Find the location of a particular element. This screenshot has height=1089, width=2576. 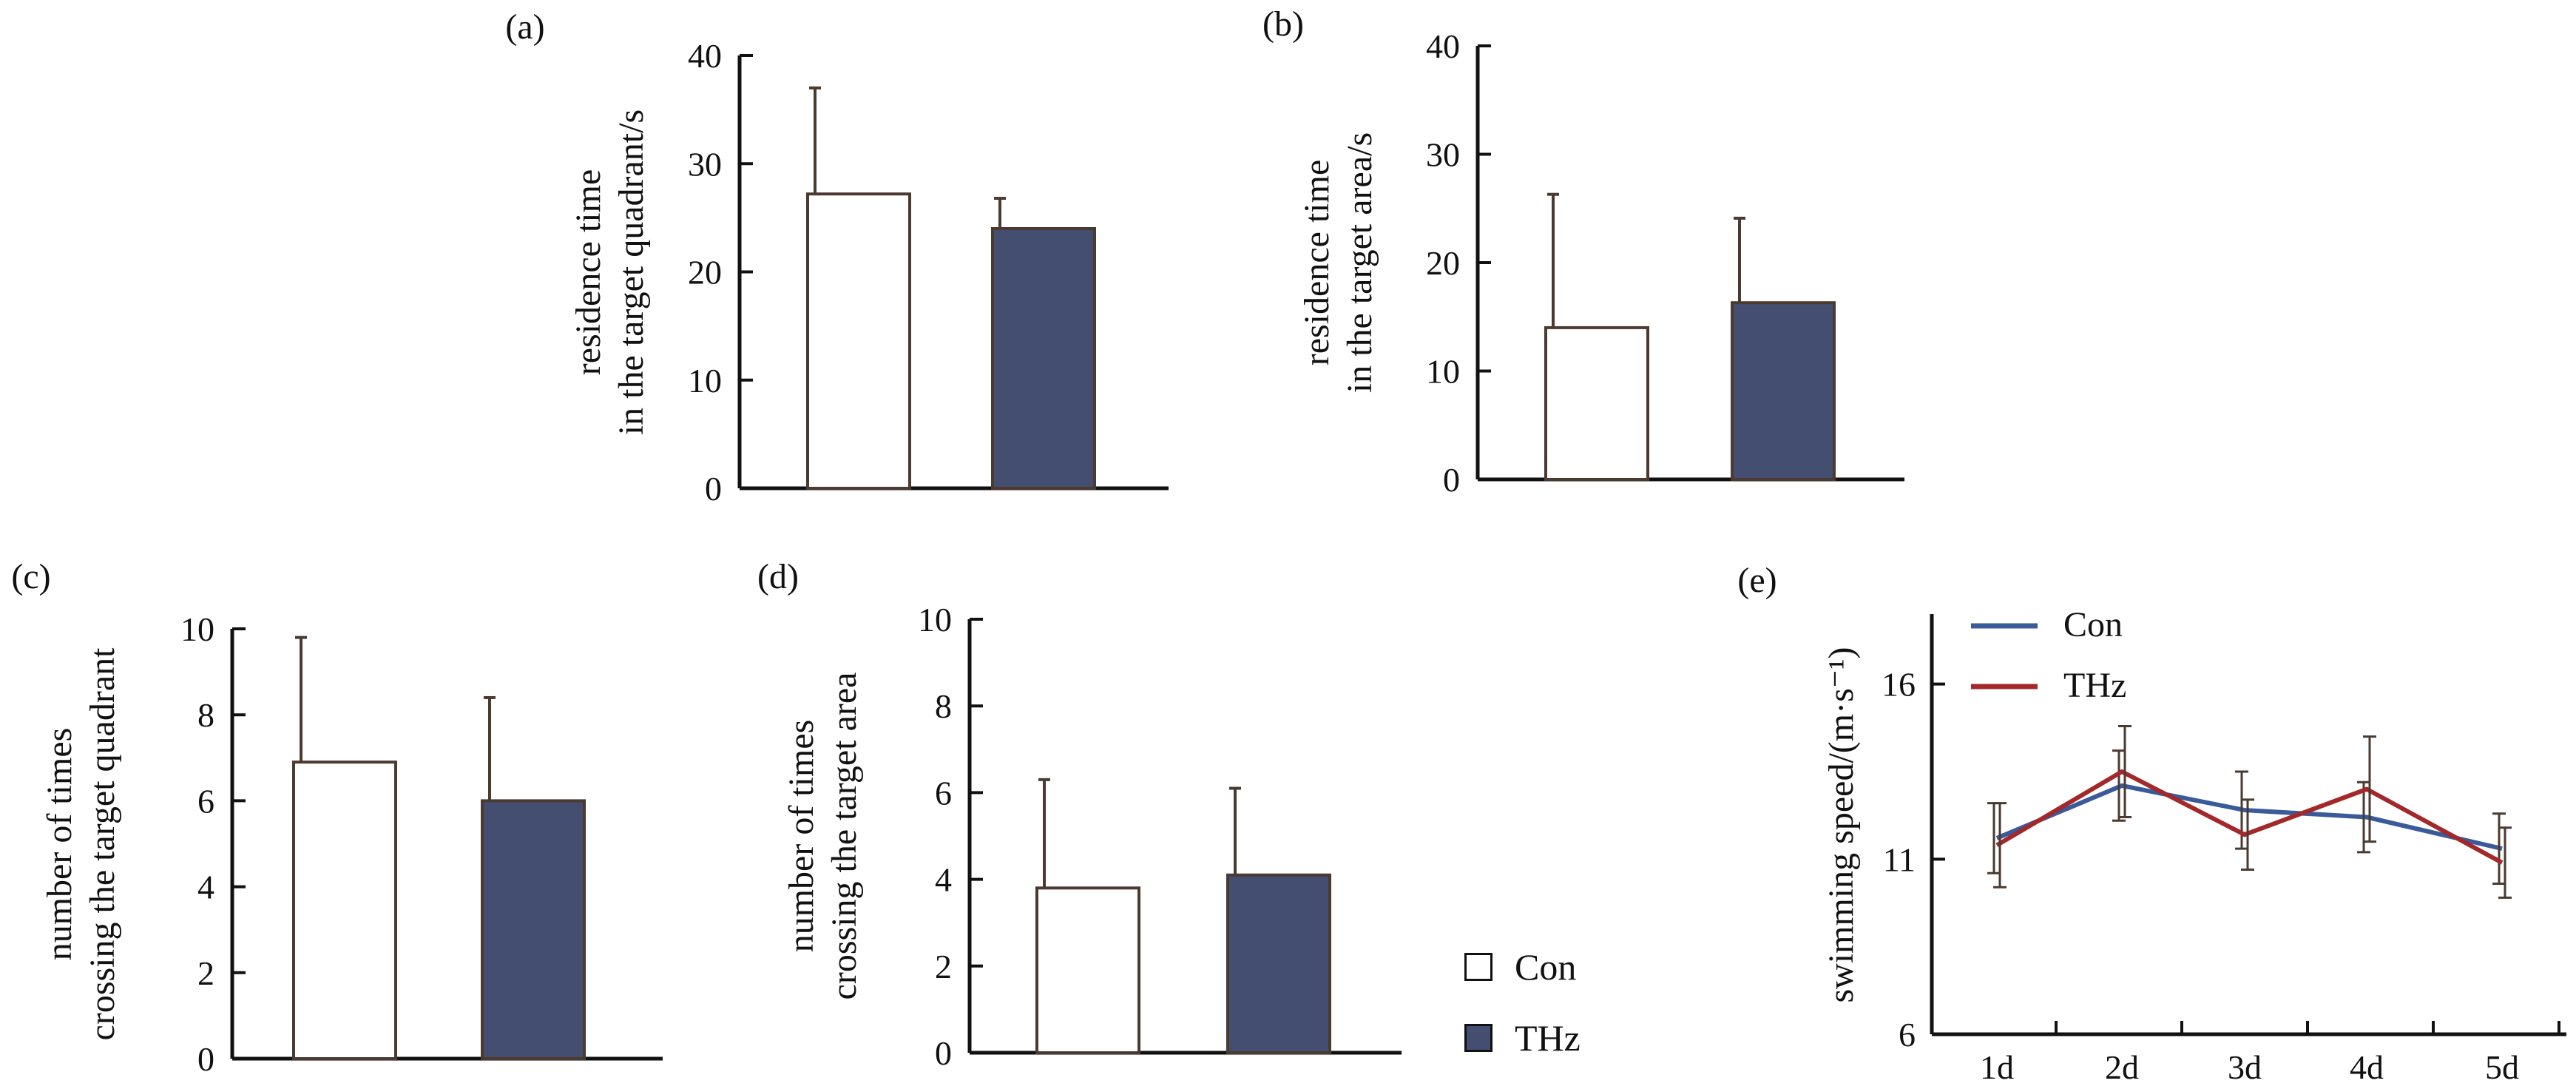

legend-item-con: Con is located at coordinates (1522, 966).